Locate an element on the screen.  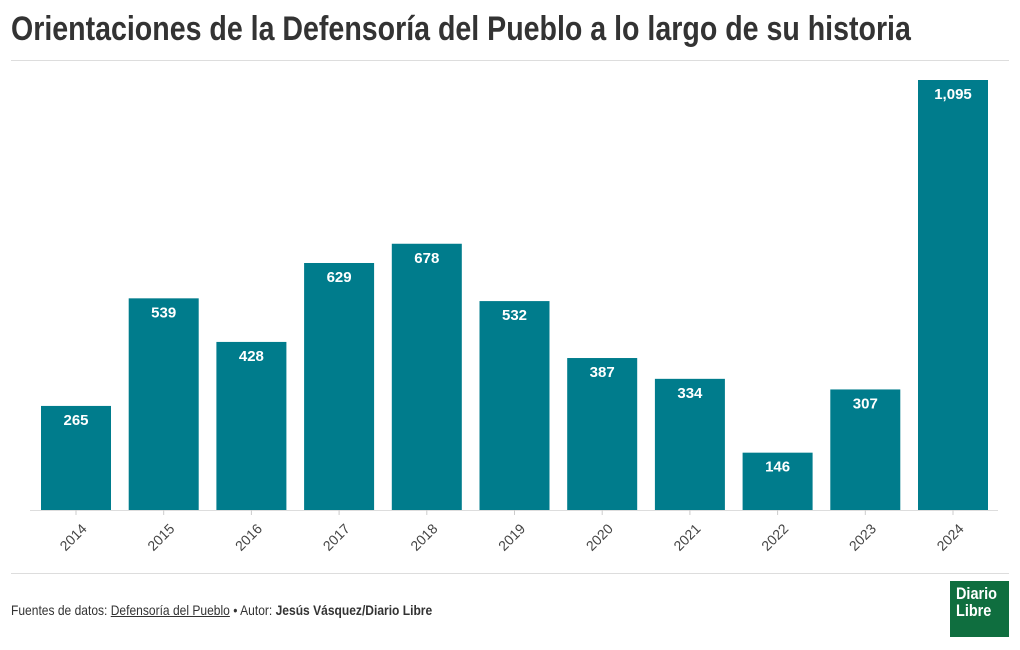
bar-2019 is located at coordinates (514, 405).